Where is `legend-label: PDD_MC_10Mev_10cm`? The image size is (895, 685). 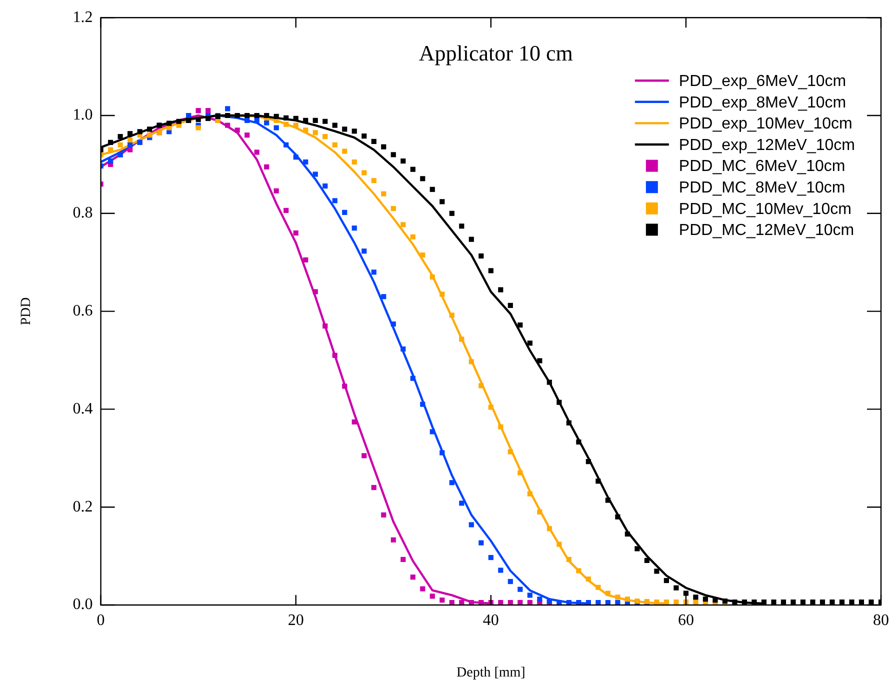 legend-label: PDD_MC_10Mev_10cm is located at coordinates (765, 209).